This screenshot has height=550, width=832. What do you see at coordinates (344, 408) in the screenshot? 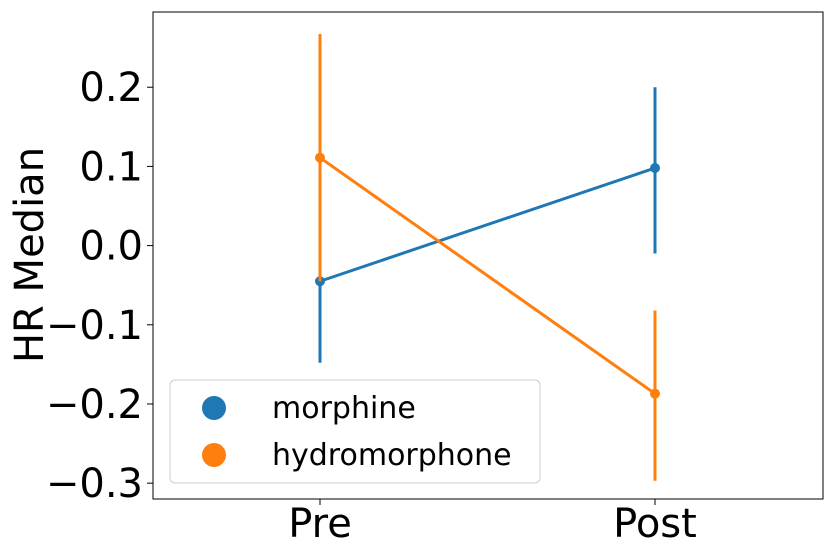
I see `legend-label-morphine: morphine` at bounding box center [344, 408].